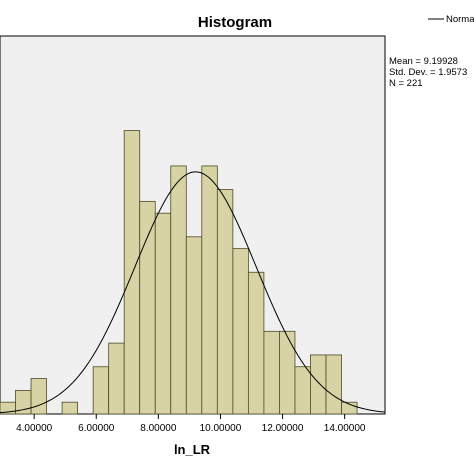  I want to click on x-tick-label: 6.00000, so click(96, 428).